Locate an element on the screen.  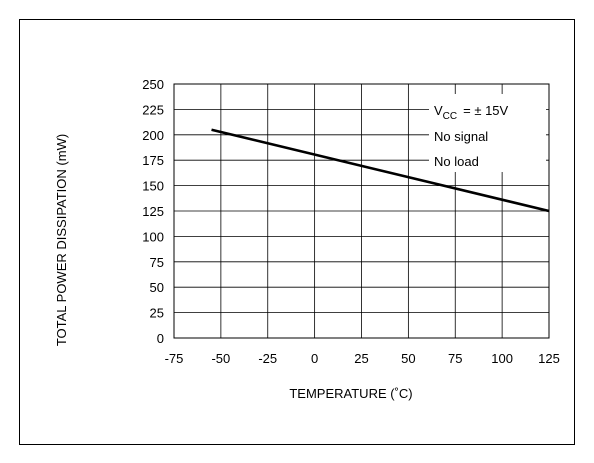
conditions-note-signal: No signal is located at coordinates (461, 136).